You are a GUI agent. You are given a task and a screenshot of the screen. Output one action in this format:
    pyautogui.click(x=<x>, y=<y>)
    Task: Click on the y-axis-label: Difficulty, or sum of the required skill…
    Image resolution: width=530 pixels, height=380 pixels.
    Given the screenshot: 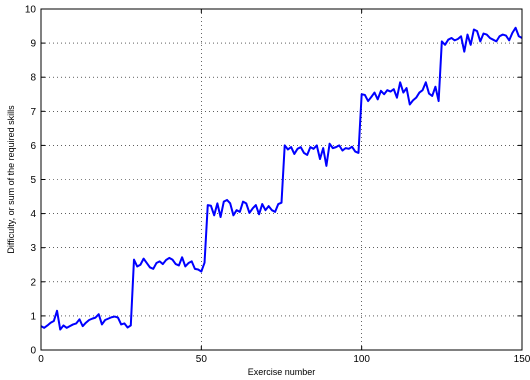 What is the action you would take?
    pyautogui.click(x=11, y=179)
    